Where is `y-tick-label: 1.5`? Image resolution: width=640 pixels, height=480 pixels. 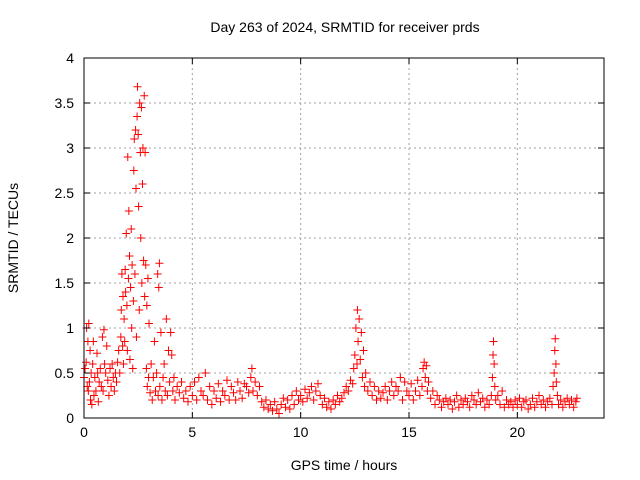 y-tick-label: 1.5 is located at coordinates (65, 283).